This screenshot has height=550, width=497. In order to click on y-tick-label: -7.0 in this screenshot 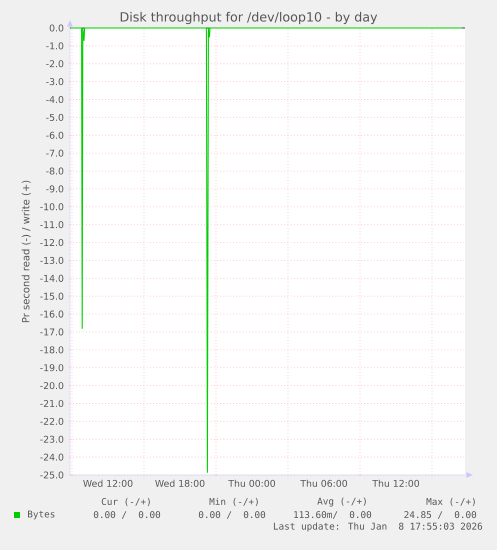, I will do `click(55, 153)`.